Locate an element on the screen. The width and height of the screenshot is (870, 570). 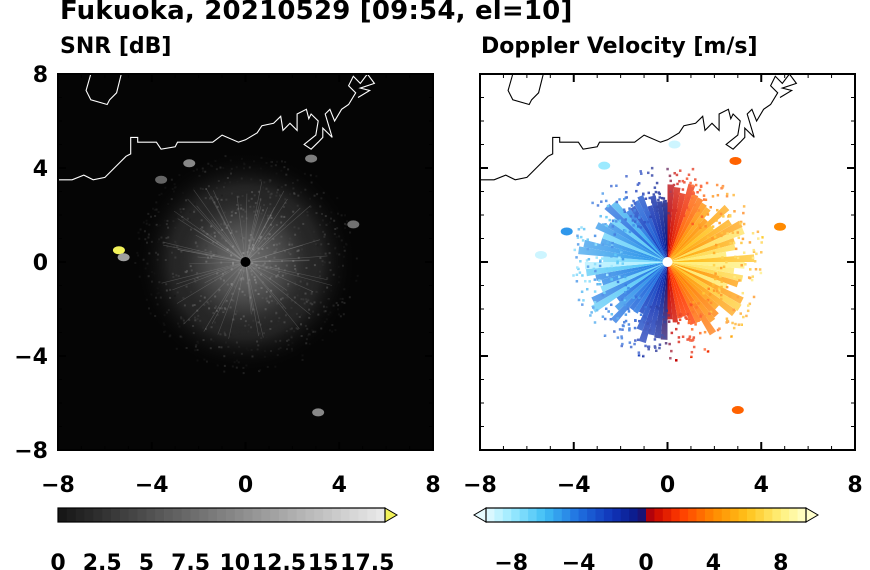
colorbar-tick-label: 15 is located at coordinates (323, 560).